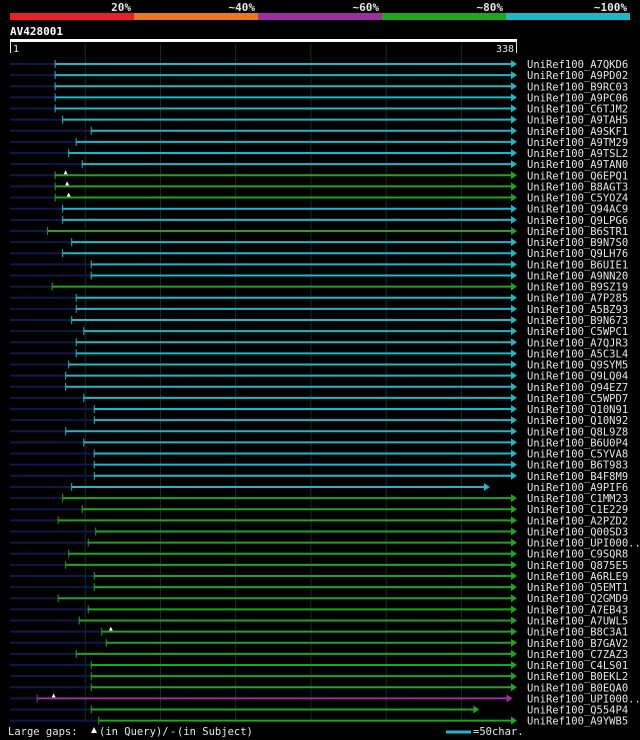 This screenshot has height=740, width=640. I want to click on hit-label: UniRef100_Q554P4, so click(577, 711).